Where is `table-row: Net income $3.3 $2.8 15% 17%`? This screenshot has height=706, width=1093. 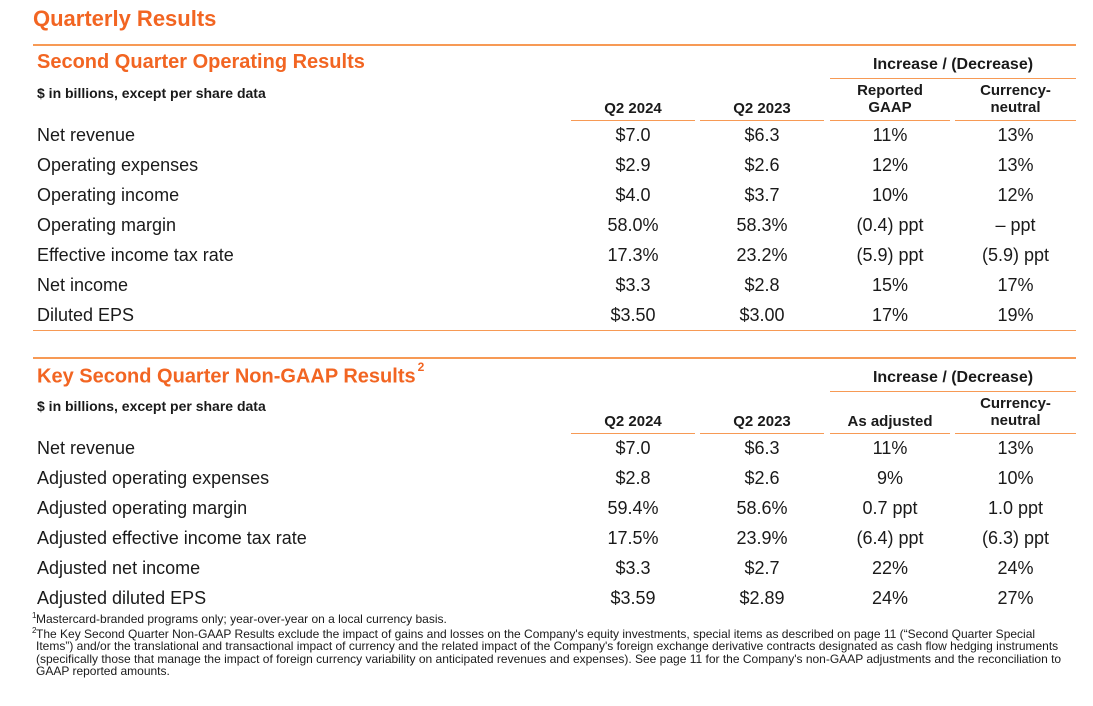
table-row: Net income $3.3 $2.8 15% 17% is located at coordinates (554, 286).